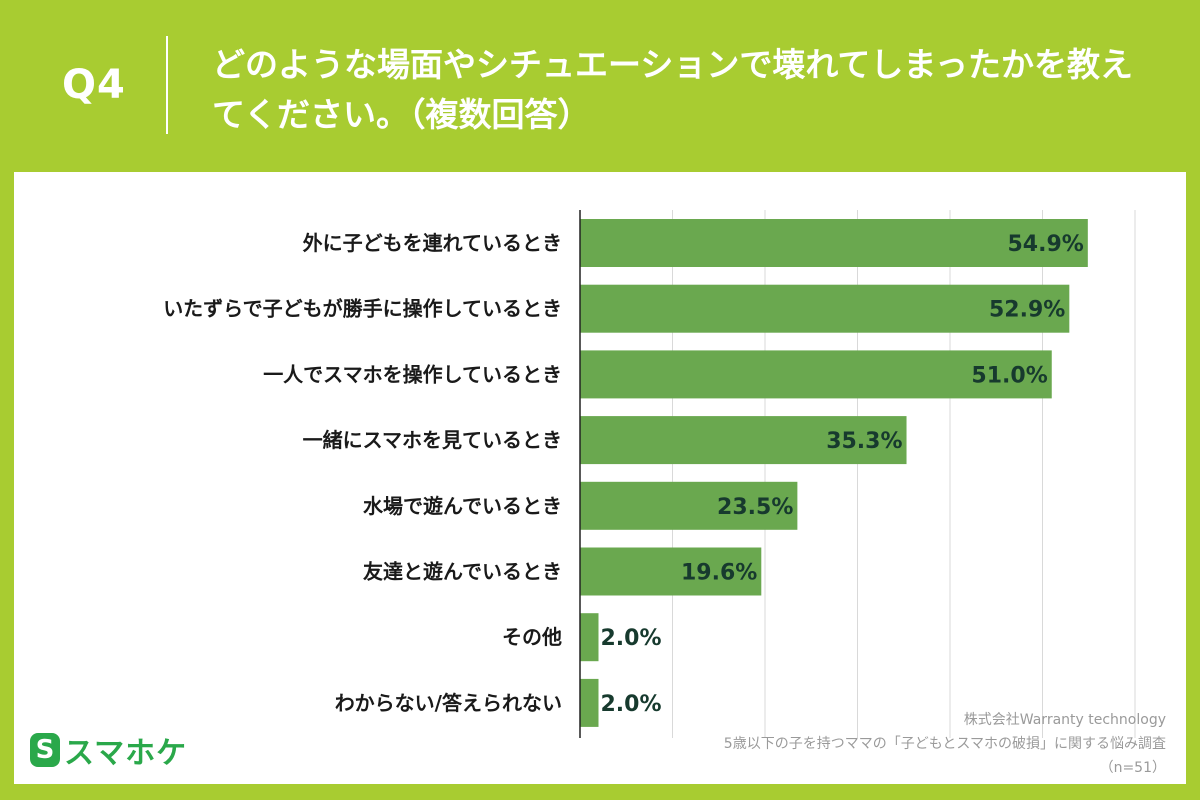  I want to click on category-label: 一緒にスマホを見ているとき, so click(432, 440).